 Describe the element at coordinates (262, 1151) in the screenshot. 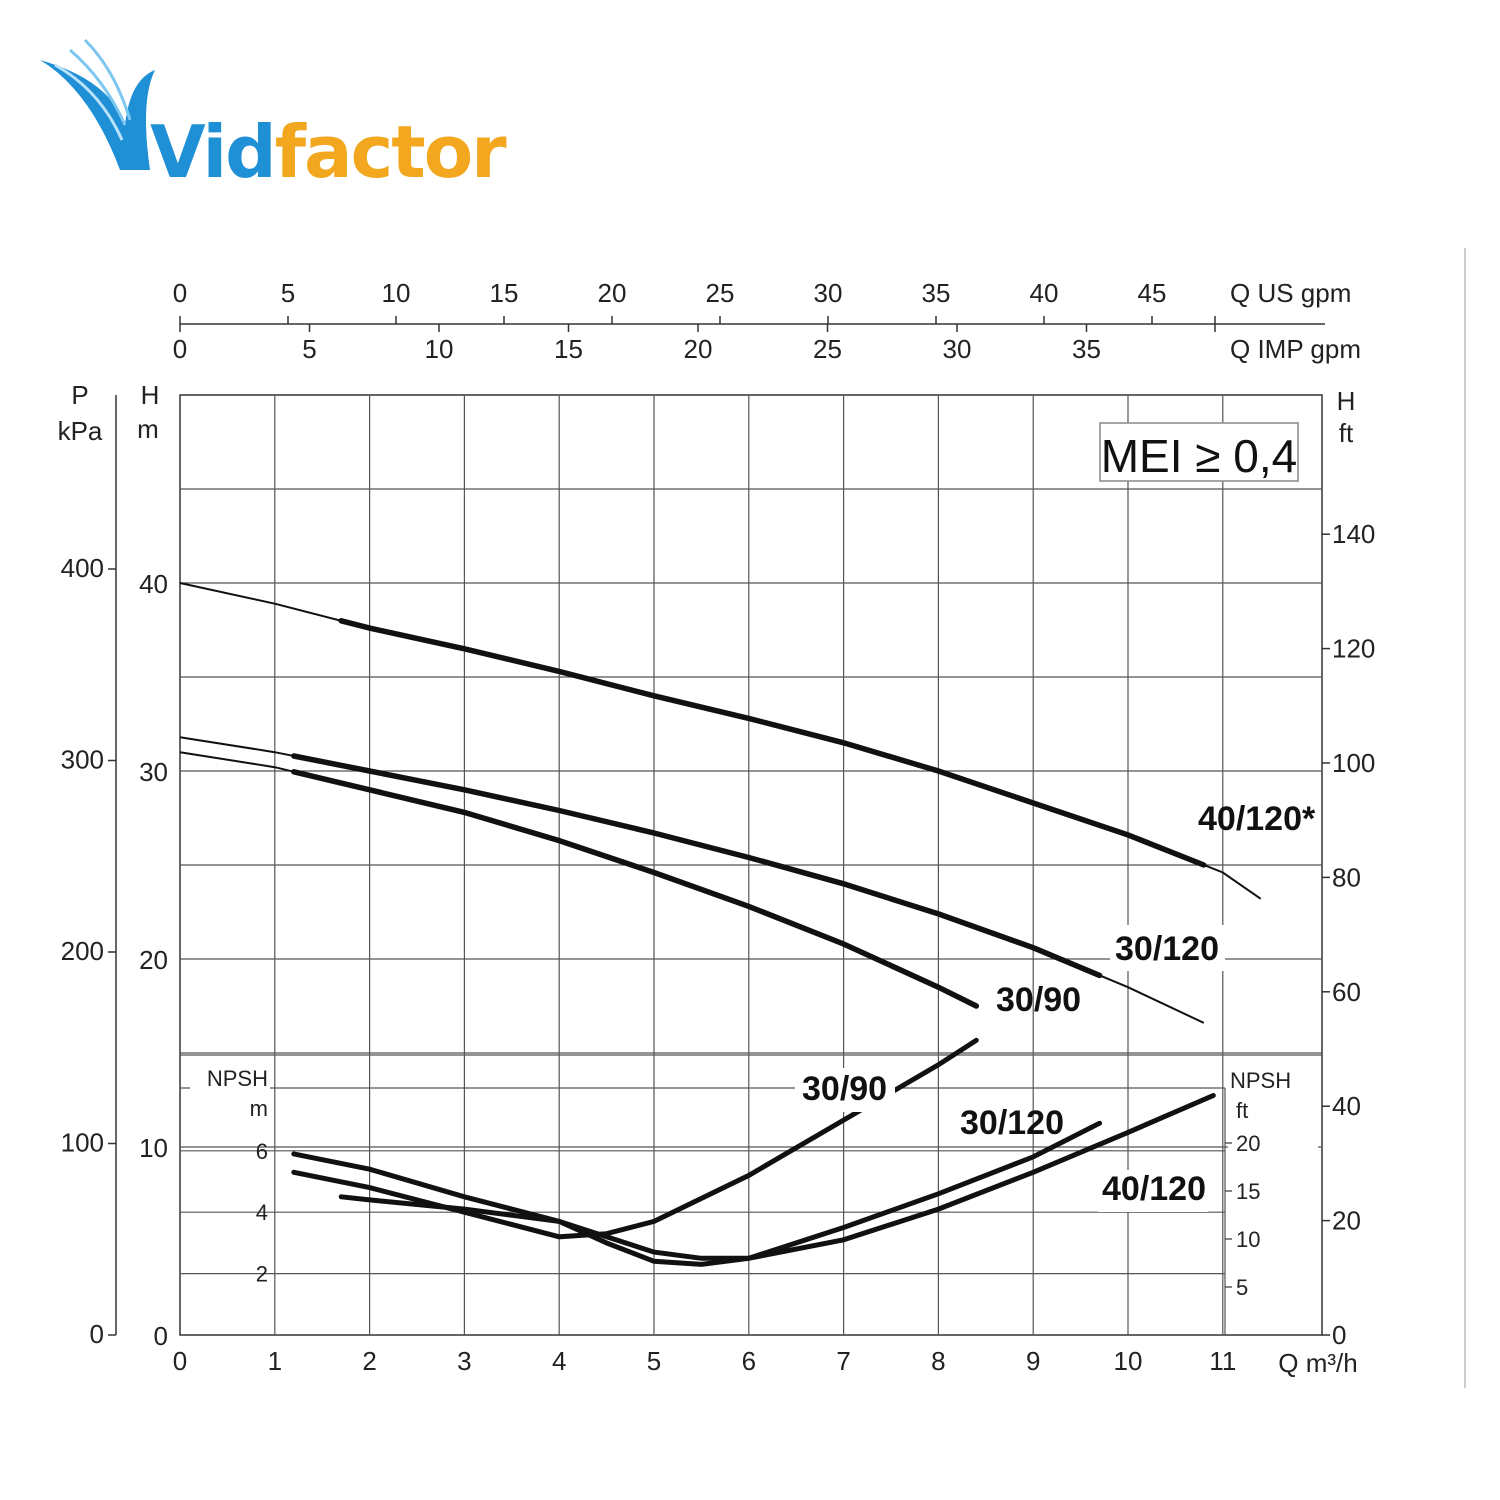

I see `npsh-m-tick-label: 6` at that location.